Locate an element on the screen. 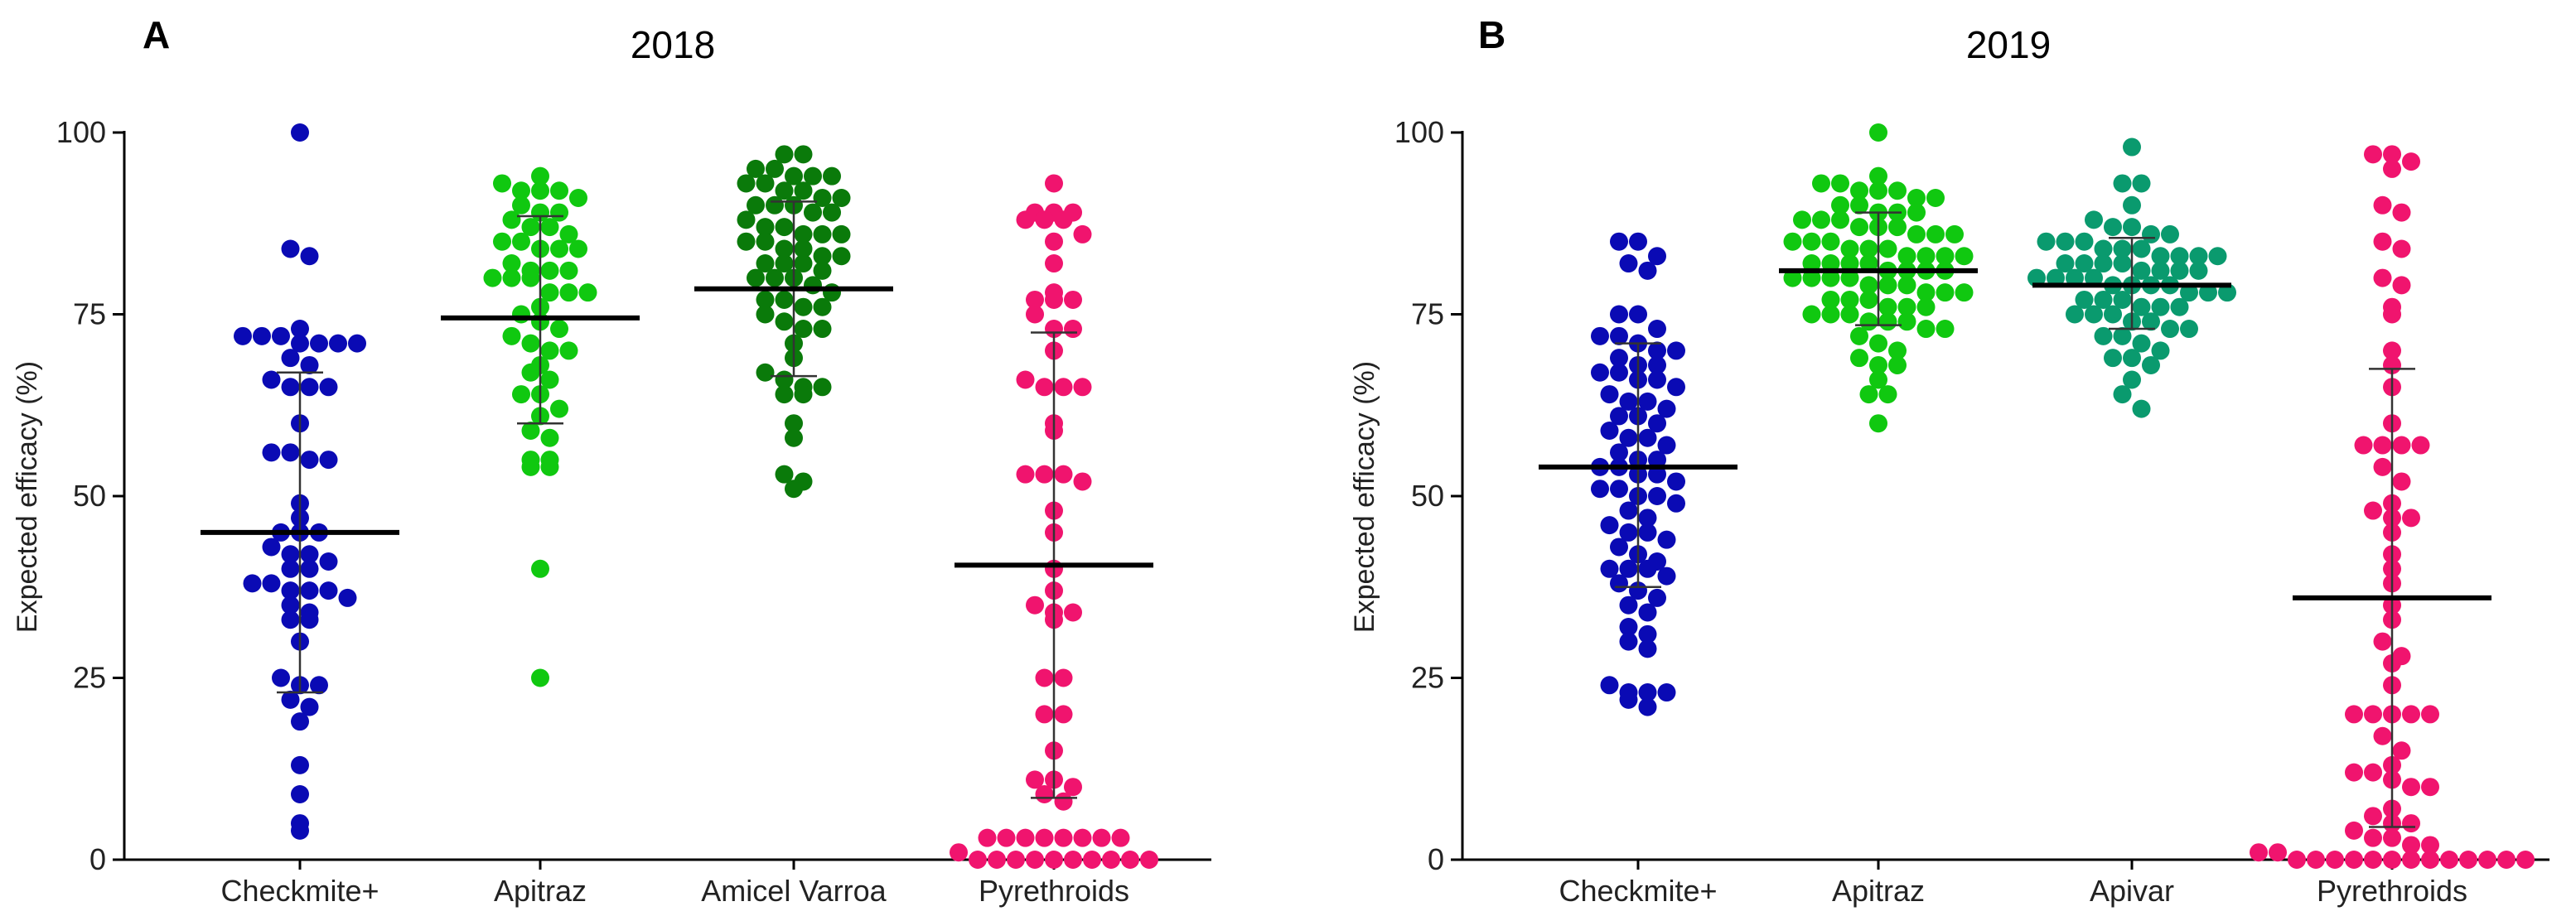 This screenshot has height=916, width=2576. panel-title-b: 2019 is located at coordinates (2008, 44).